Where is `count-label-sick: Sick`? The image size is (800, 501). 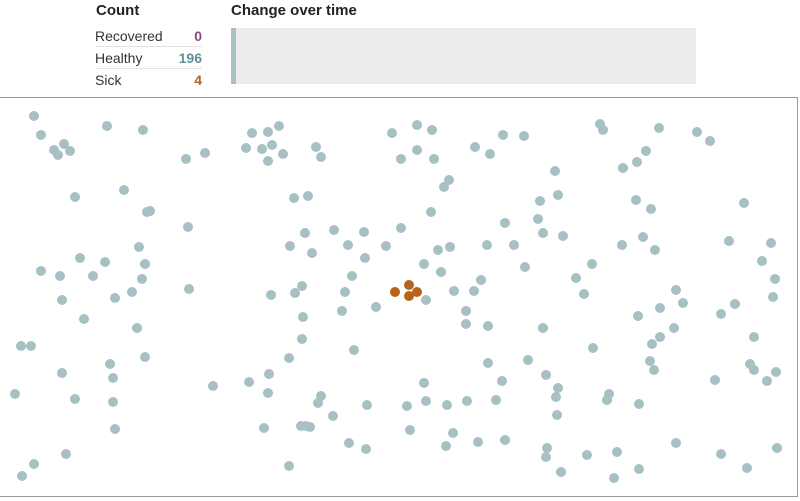
count-label-sick: Sick is located at coordinates (108, 79).